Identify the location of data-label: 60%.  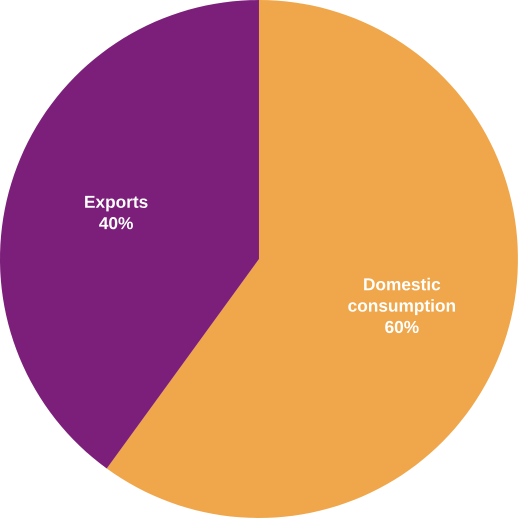
(402, 327).